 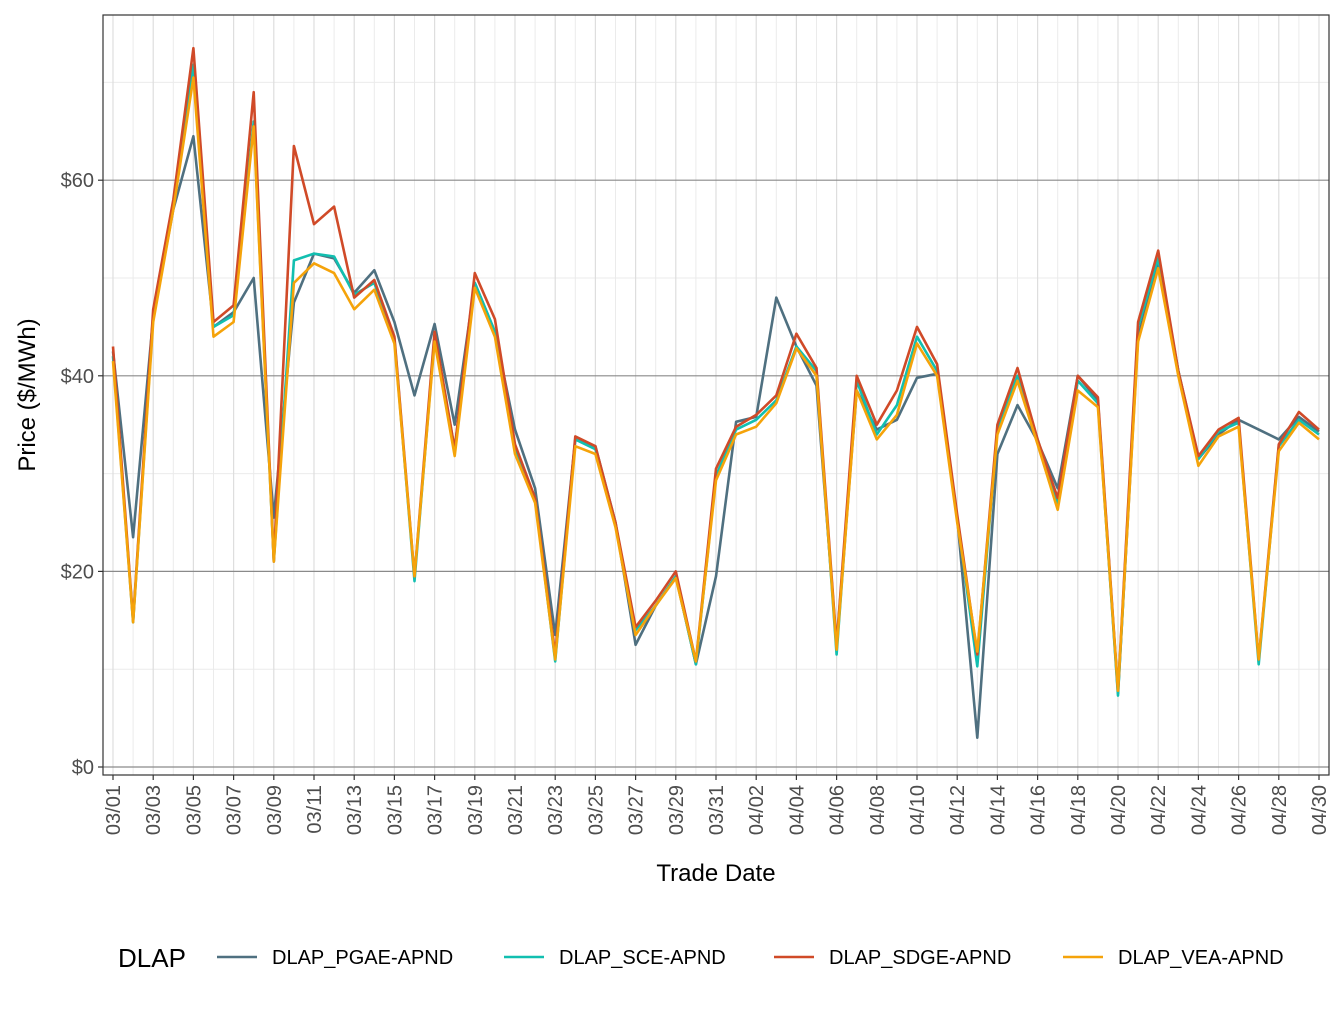 What do you see at coordinates (436, 810) in the screenshot?
I see `x-tick-label: 03/17` at bounding box center [436, 810].